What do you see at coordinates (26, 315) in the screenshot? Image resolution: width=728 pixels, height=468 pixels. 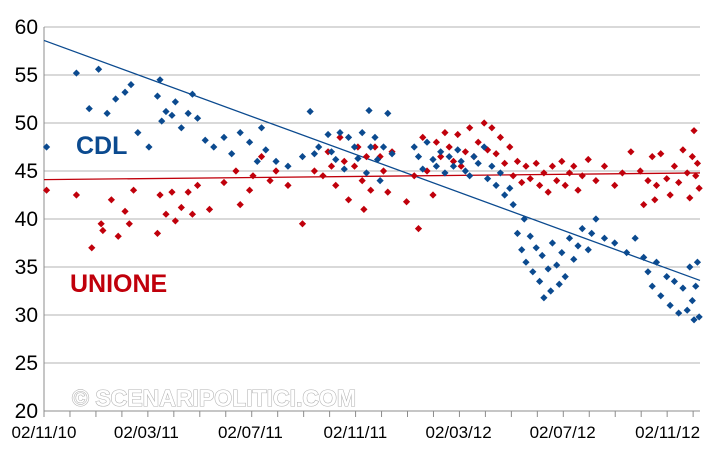 I see `y-tick-label: 30` at bounding box center [26, 315].